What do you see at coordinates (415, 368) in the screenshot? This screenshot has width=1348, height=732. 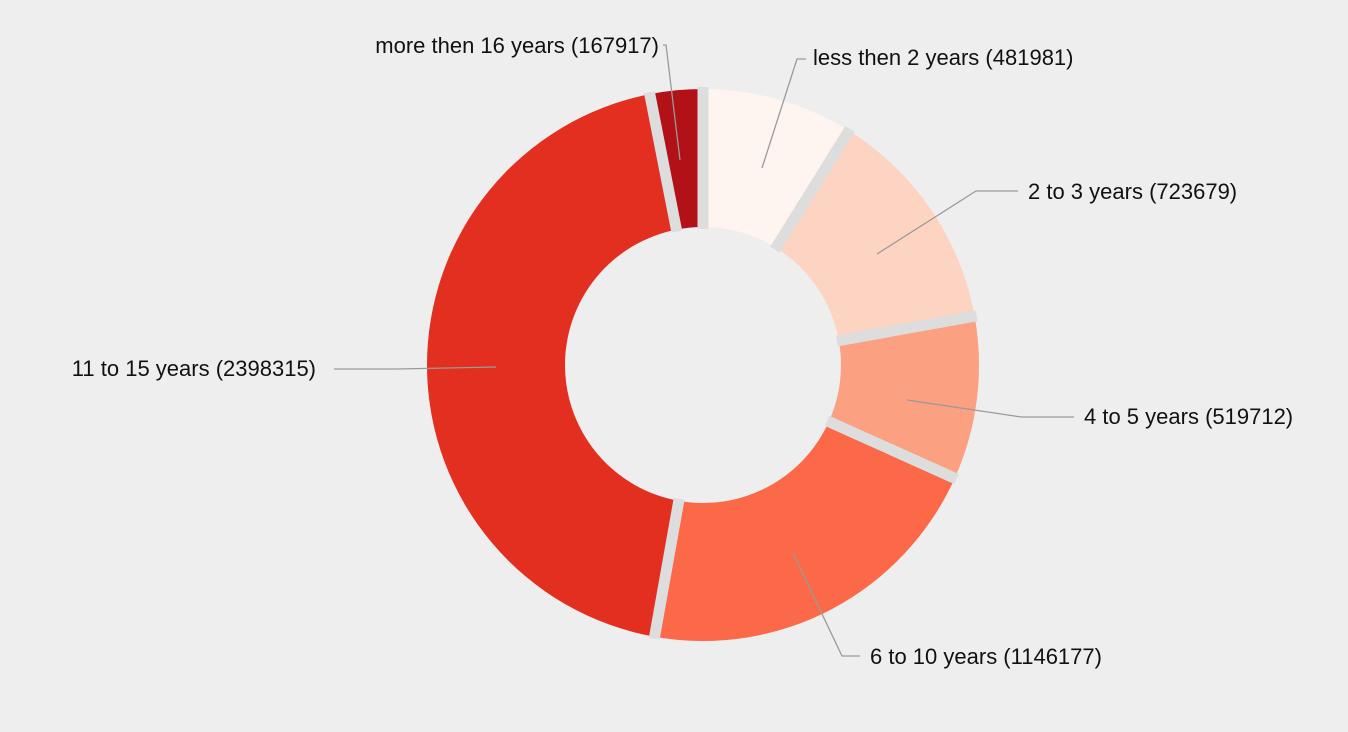 I see `leader-line-11-to-15-years` at bounding box center [415, 368].